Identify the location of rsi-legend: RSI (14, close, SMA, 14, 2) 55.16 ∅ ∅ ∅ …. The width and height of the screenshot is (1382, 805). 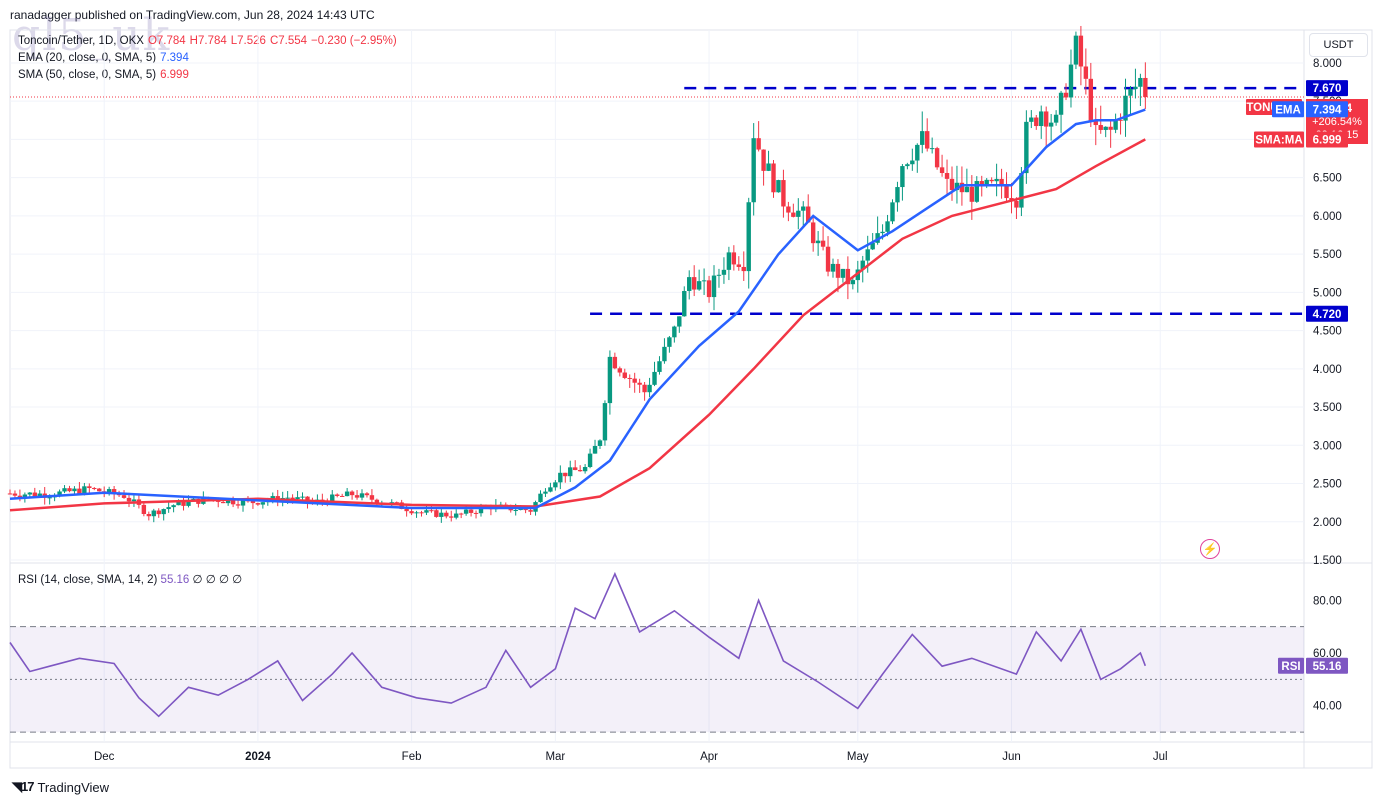
(130, 579).